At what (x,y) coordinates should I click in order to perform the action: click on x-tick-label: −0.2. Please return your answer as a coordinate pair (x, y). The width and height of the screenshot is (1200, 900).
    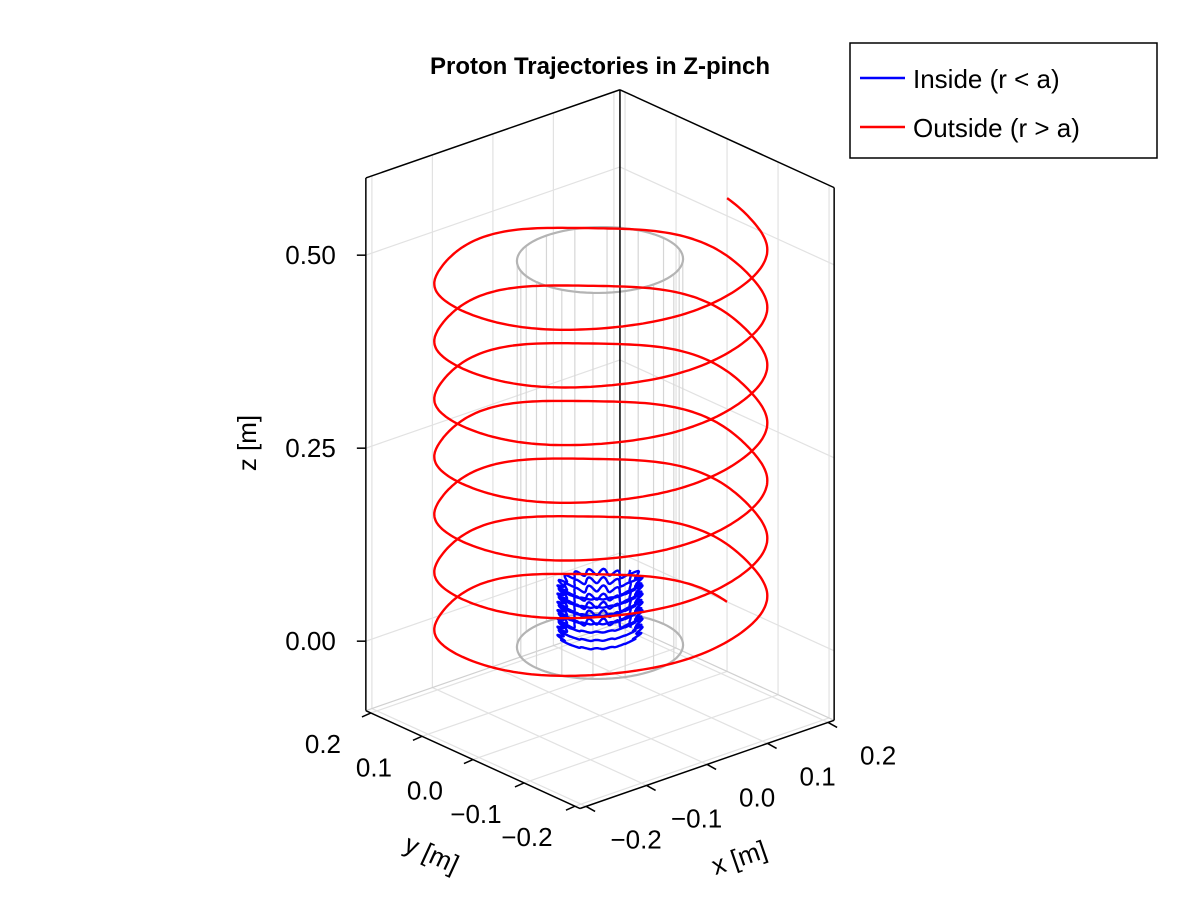
    Looking at the image, I should click on (635, 839).